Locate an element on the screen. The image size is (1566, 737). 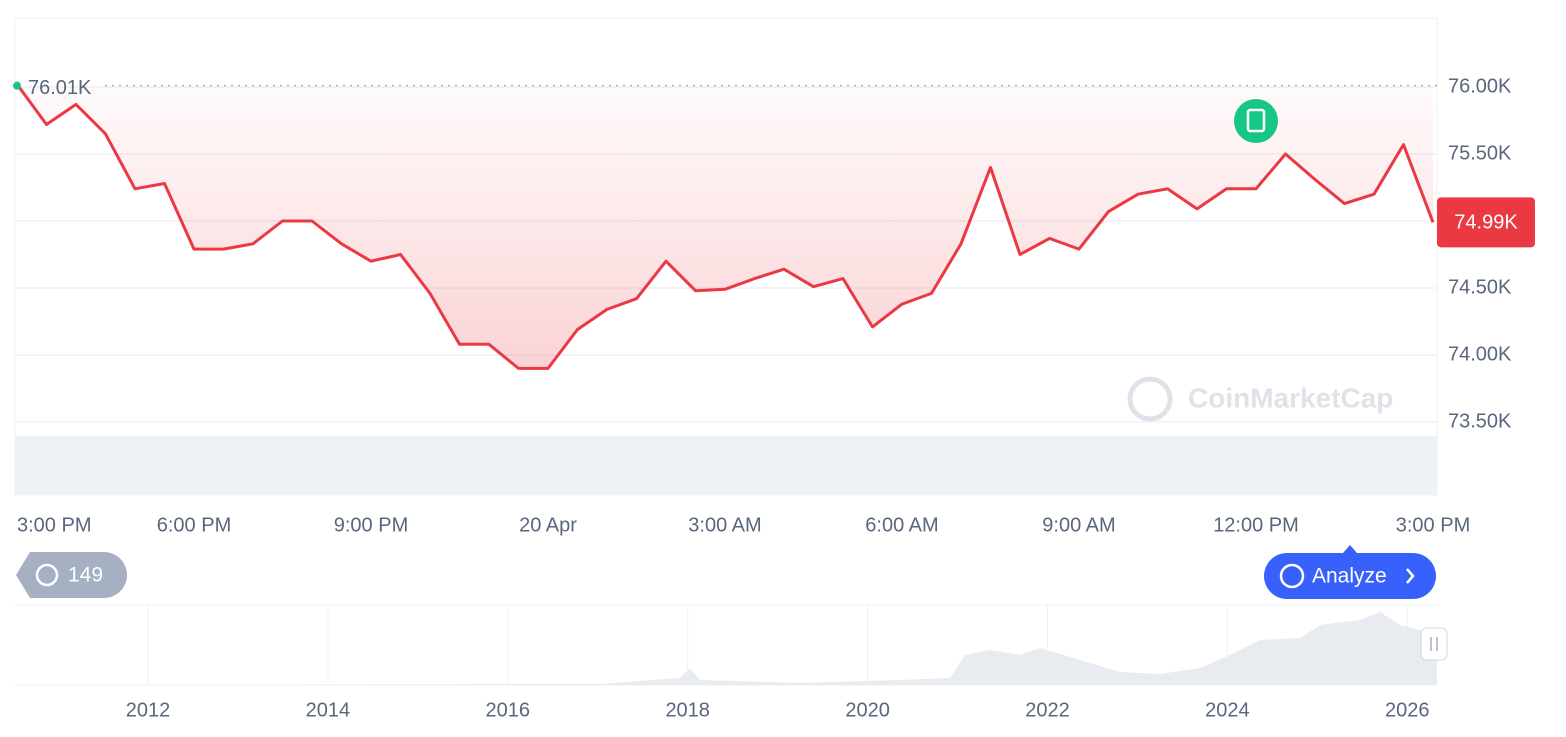
navigator-area is located at coordinates (726, 648).